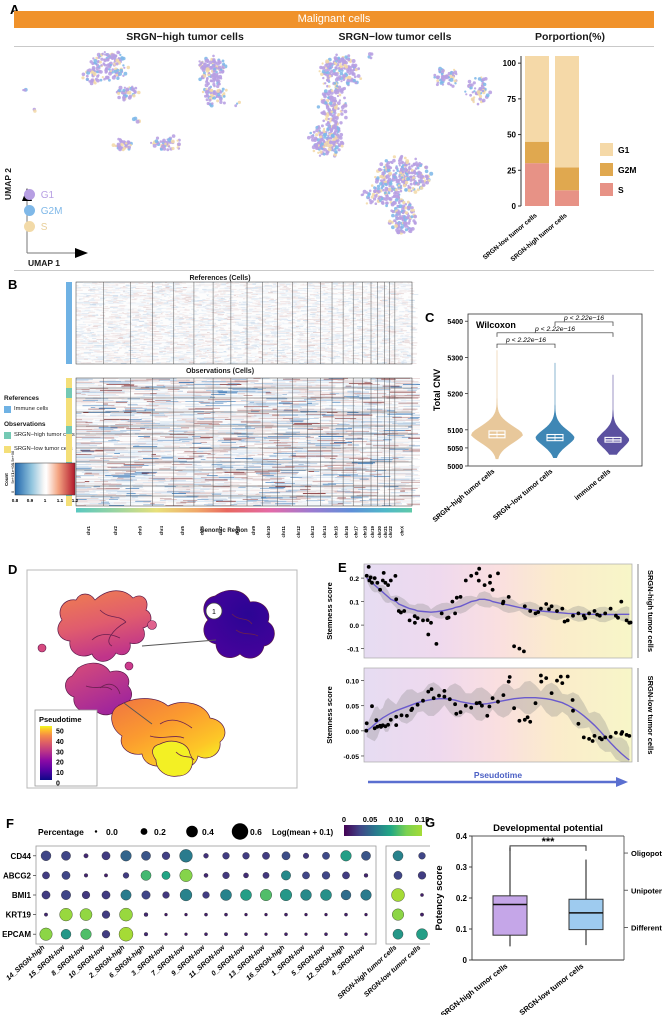 The width and height of the screenshot is (662, 1020). What do you see at coordinates (539, 237) in the screenshot?
I see `svg-text: SRGN-high tumor cells` at bounding box center [539, 237].